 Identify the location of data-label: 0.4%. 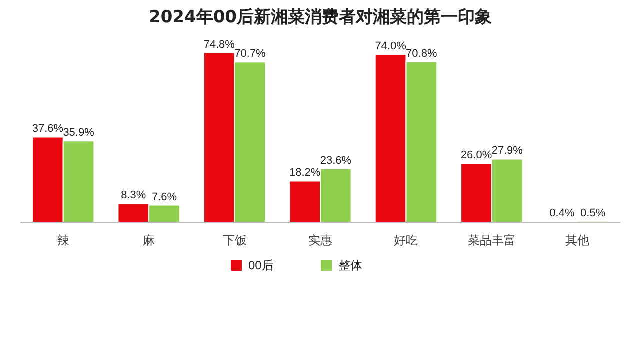
(562, 214).